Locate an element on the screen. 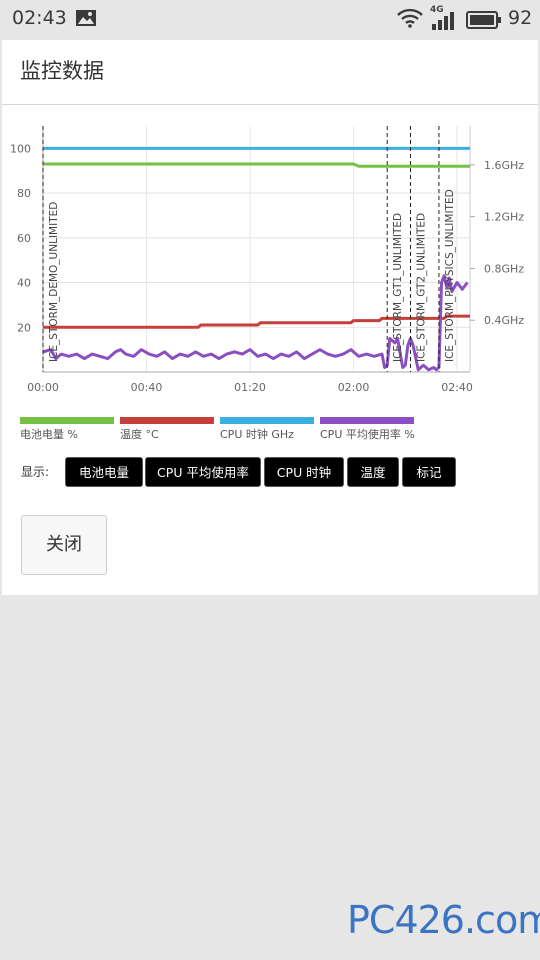  watermark-logo: PC426.com is located at coordinates (443, 920).